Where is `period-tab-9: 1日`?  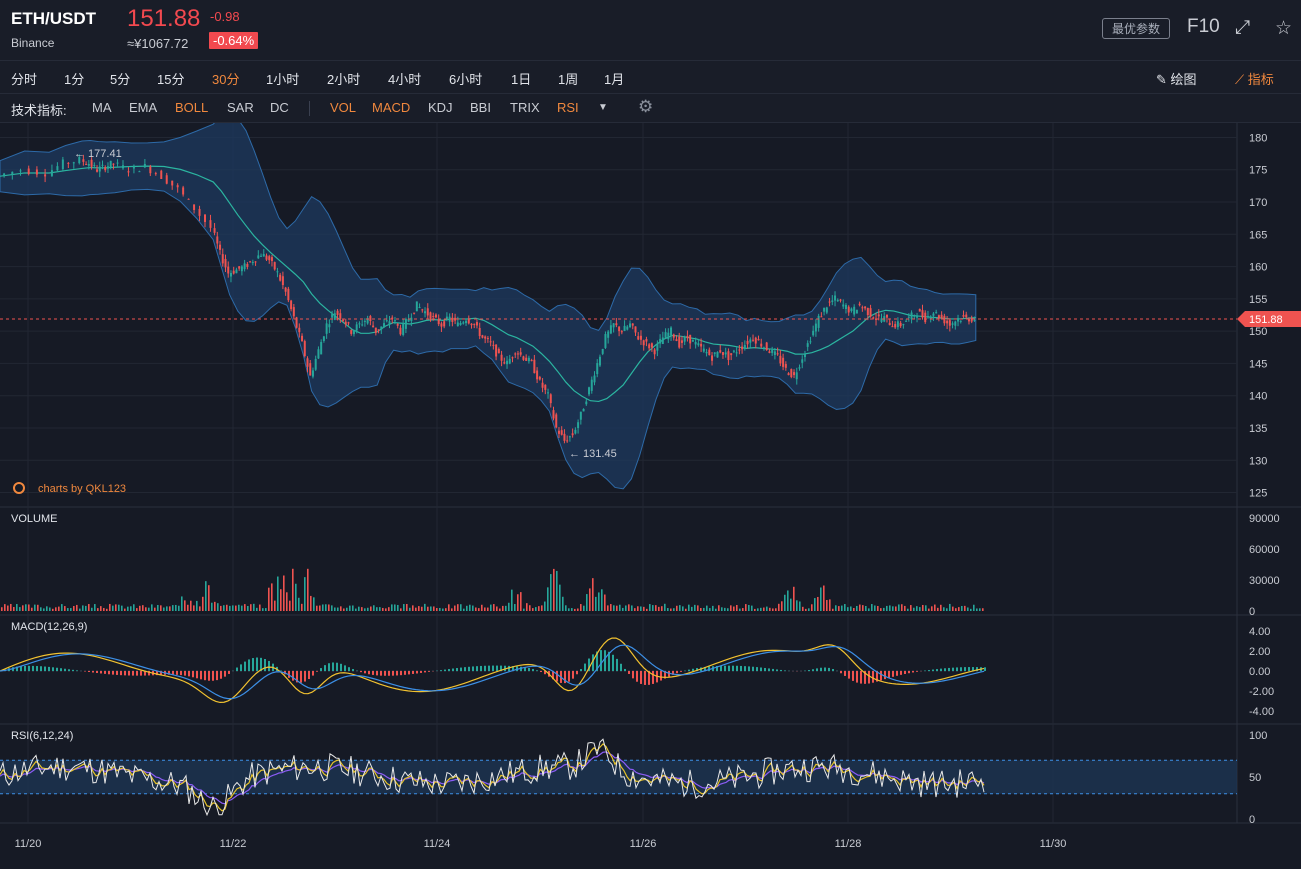 period-tab-9: 1日 is located at coordinates (521, 79).